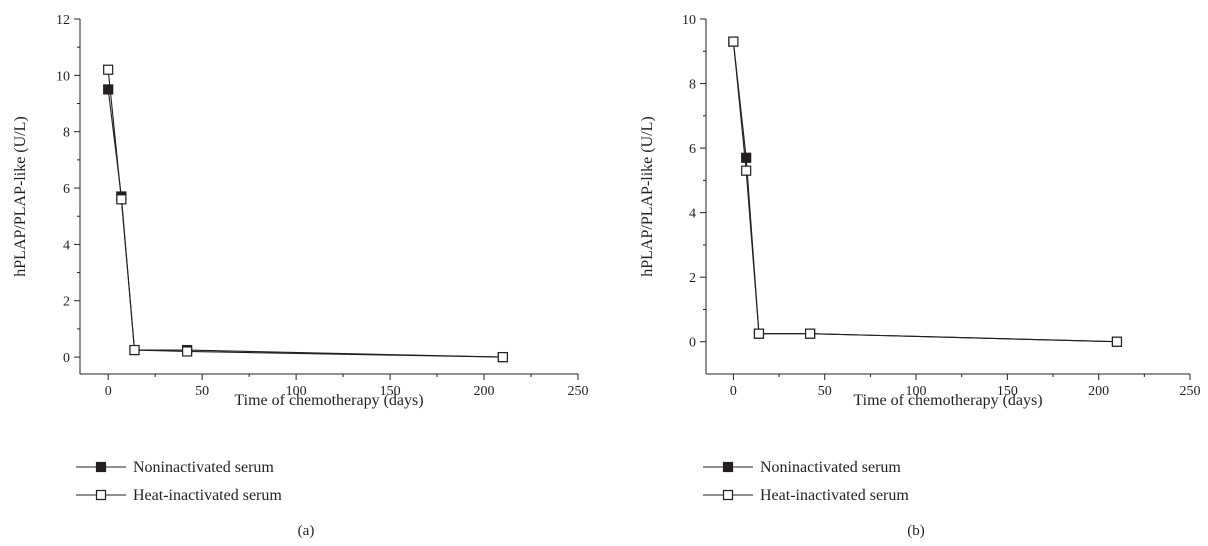  What do you see at coordinates (916, 531) in the screenshot?
I see `panel-label: (b)` at bounding box center [916, 531].